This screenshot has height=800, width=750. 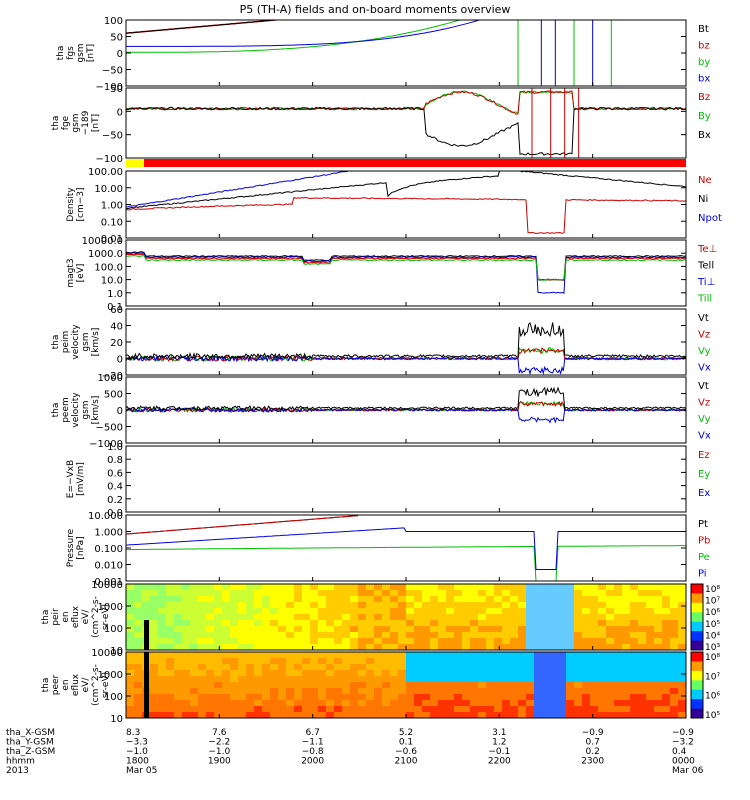 I want to click on series-Pi, so click(x=406, y=548).